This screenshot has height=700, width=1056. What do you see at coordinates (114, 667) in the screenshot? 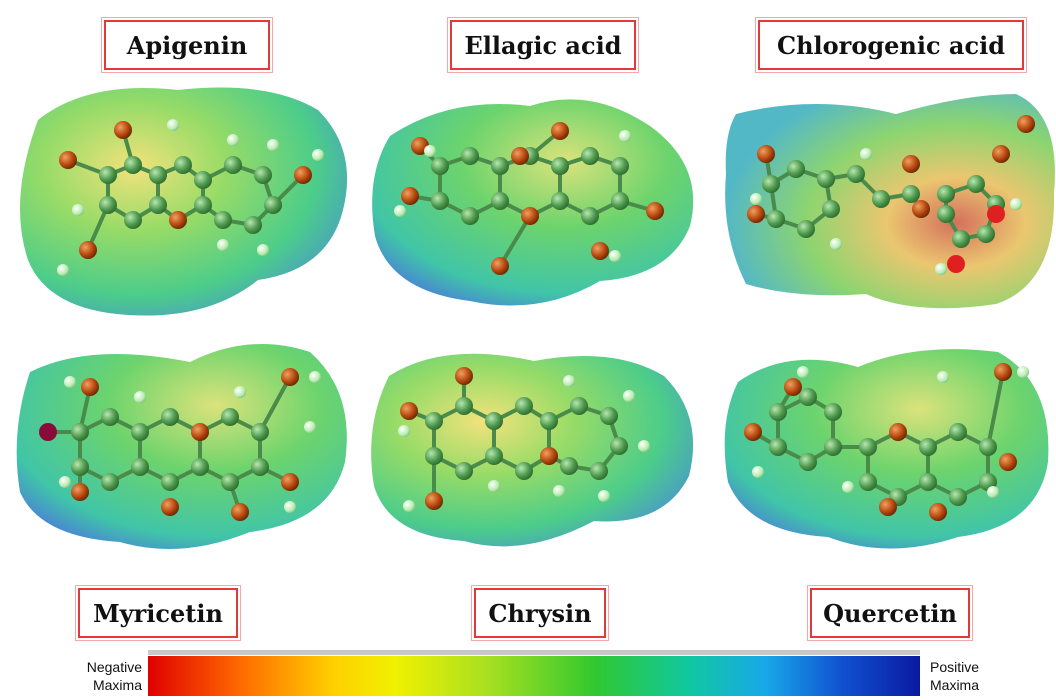
I see `legend-negative-line1: Negative` at bounding box center [114, 667].